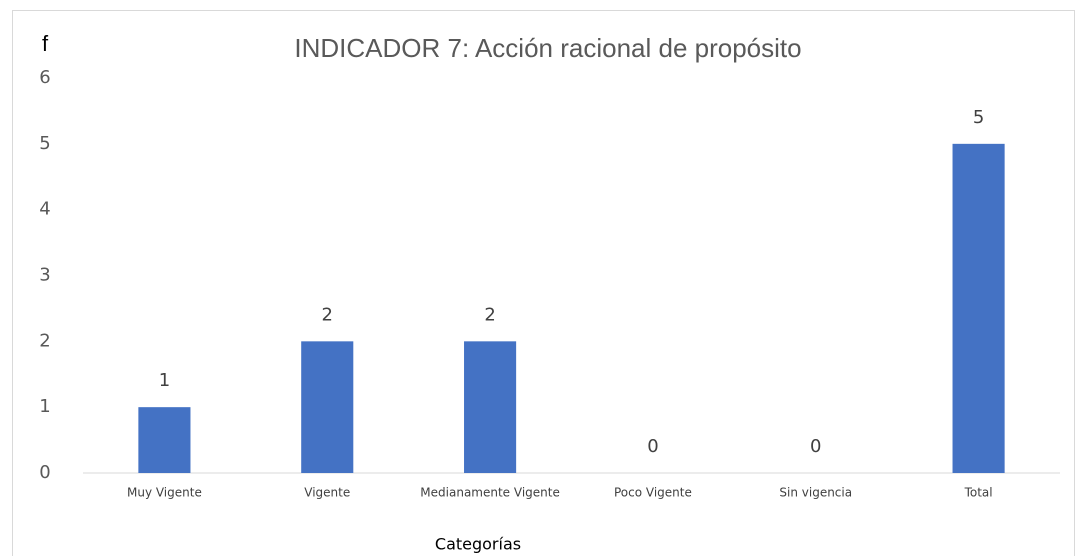 This screenshot has height=556, width=1076. I want to click on y-tick-label: 6, so click(44, 77).